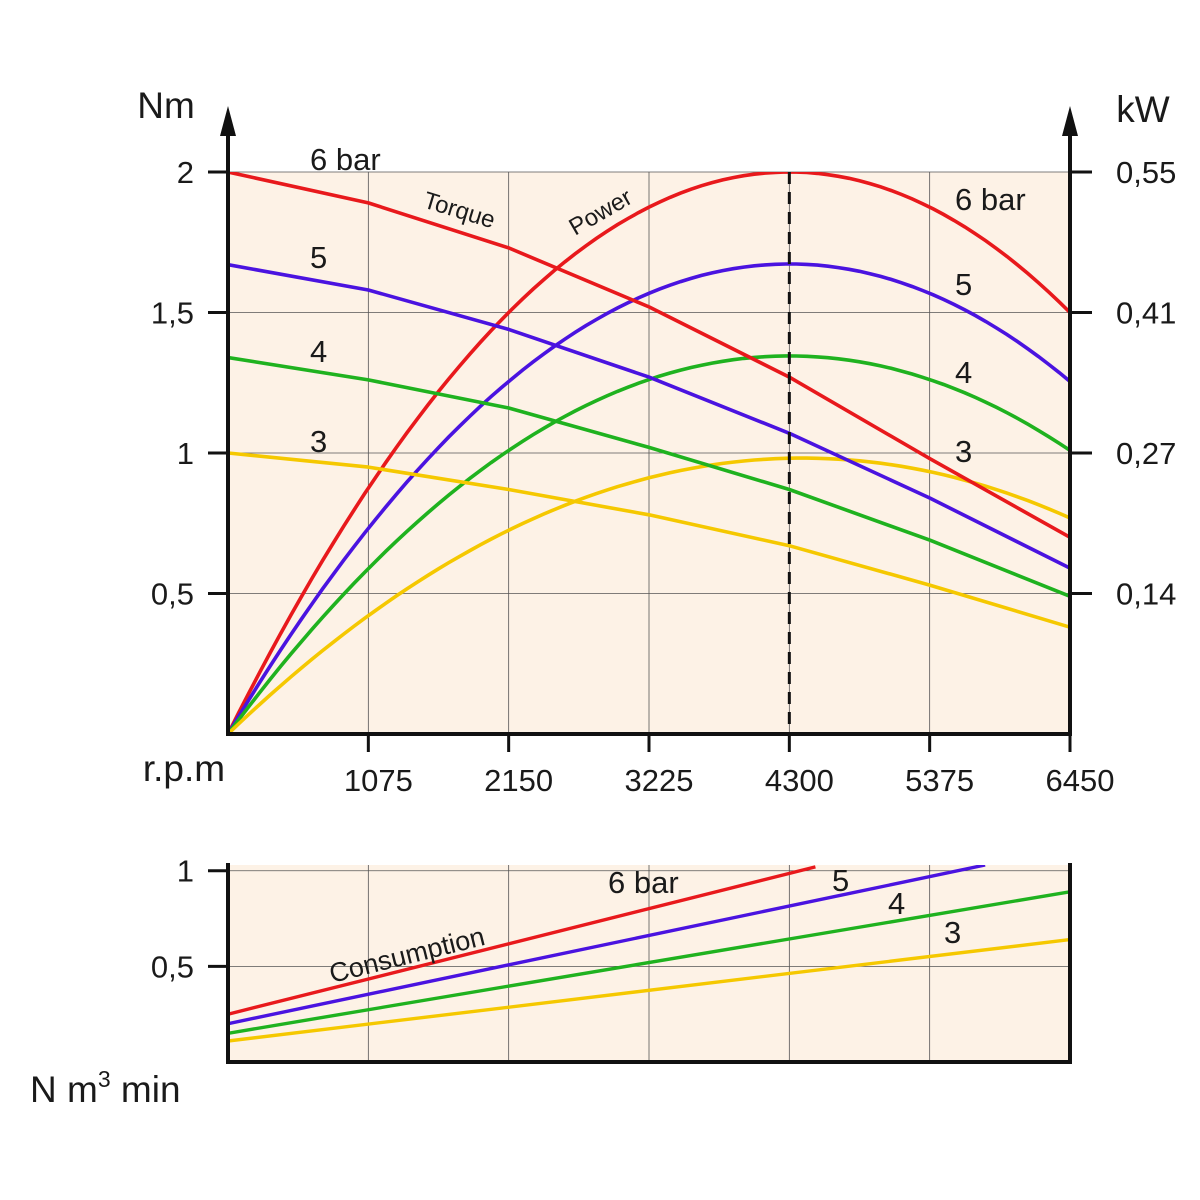 Image resolution: width=1200 pixels, height=1200 pixels. What do you see at coordinates (1146, 594) in the screenshot?
I see `y-right-tick-label: 0,14` at bounding box center [1146, 594].